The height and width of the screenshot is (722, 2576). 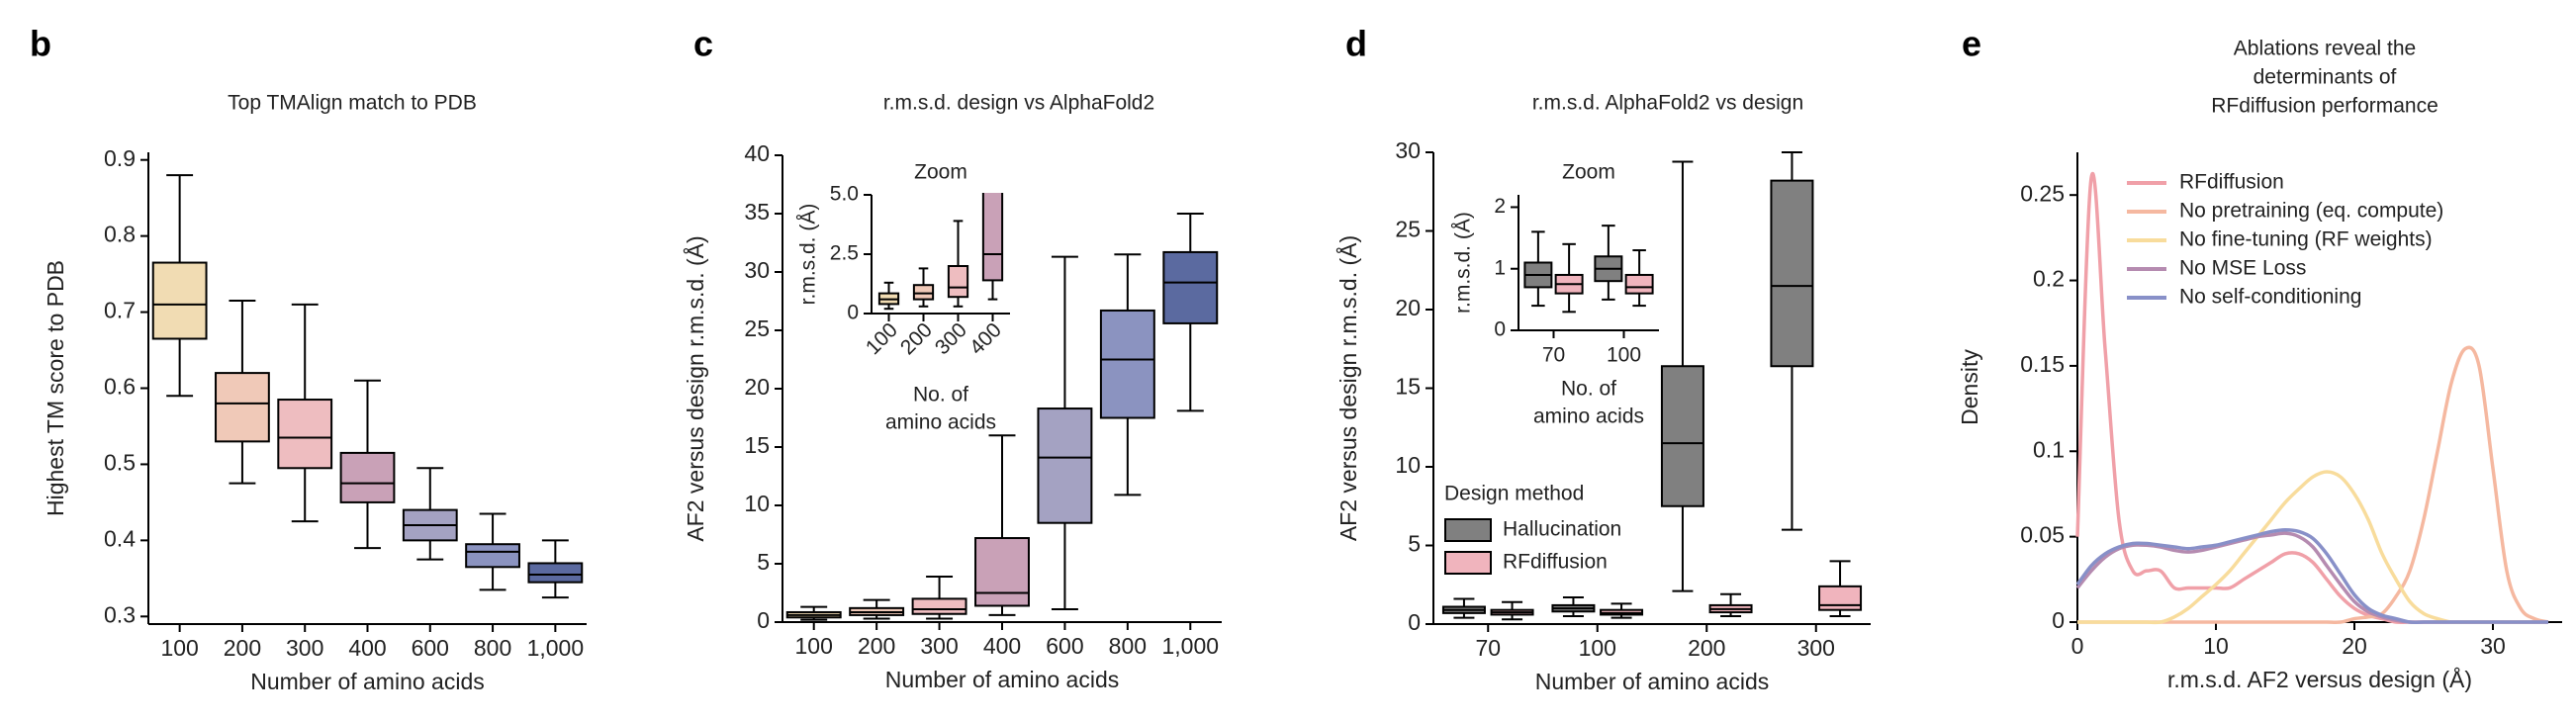 What do you see at coordinates (120, 234) in the screenshot?
I see `y-tick-label: 0.8` at bounding box center [120, 234].